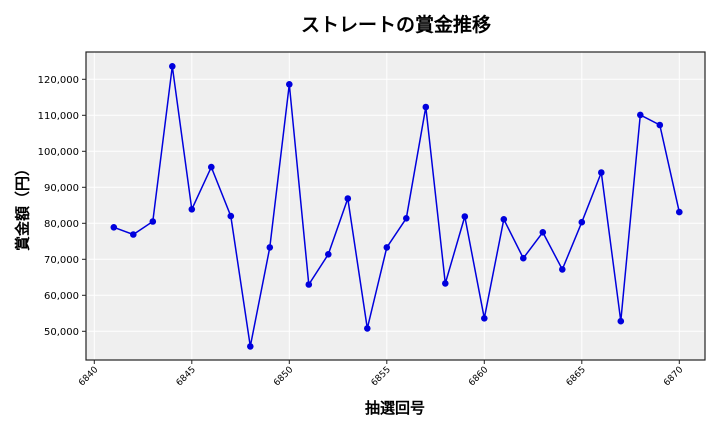 The height and width of the screenshot is (432, 720). Describe the element at coordinates (61, 224) in the screenshot. I see `y-tick-label: 80,000` at that location.